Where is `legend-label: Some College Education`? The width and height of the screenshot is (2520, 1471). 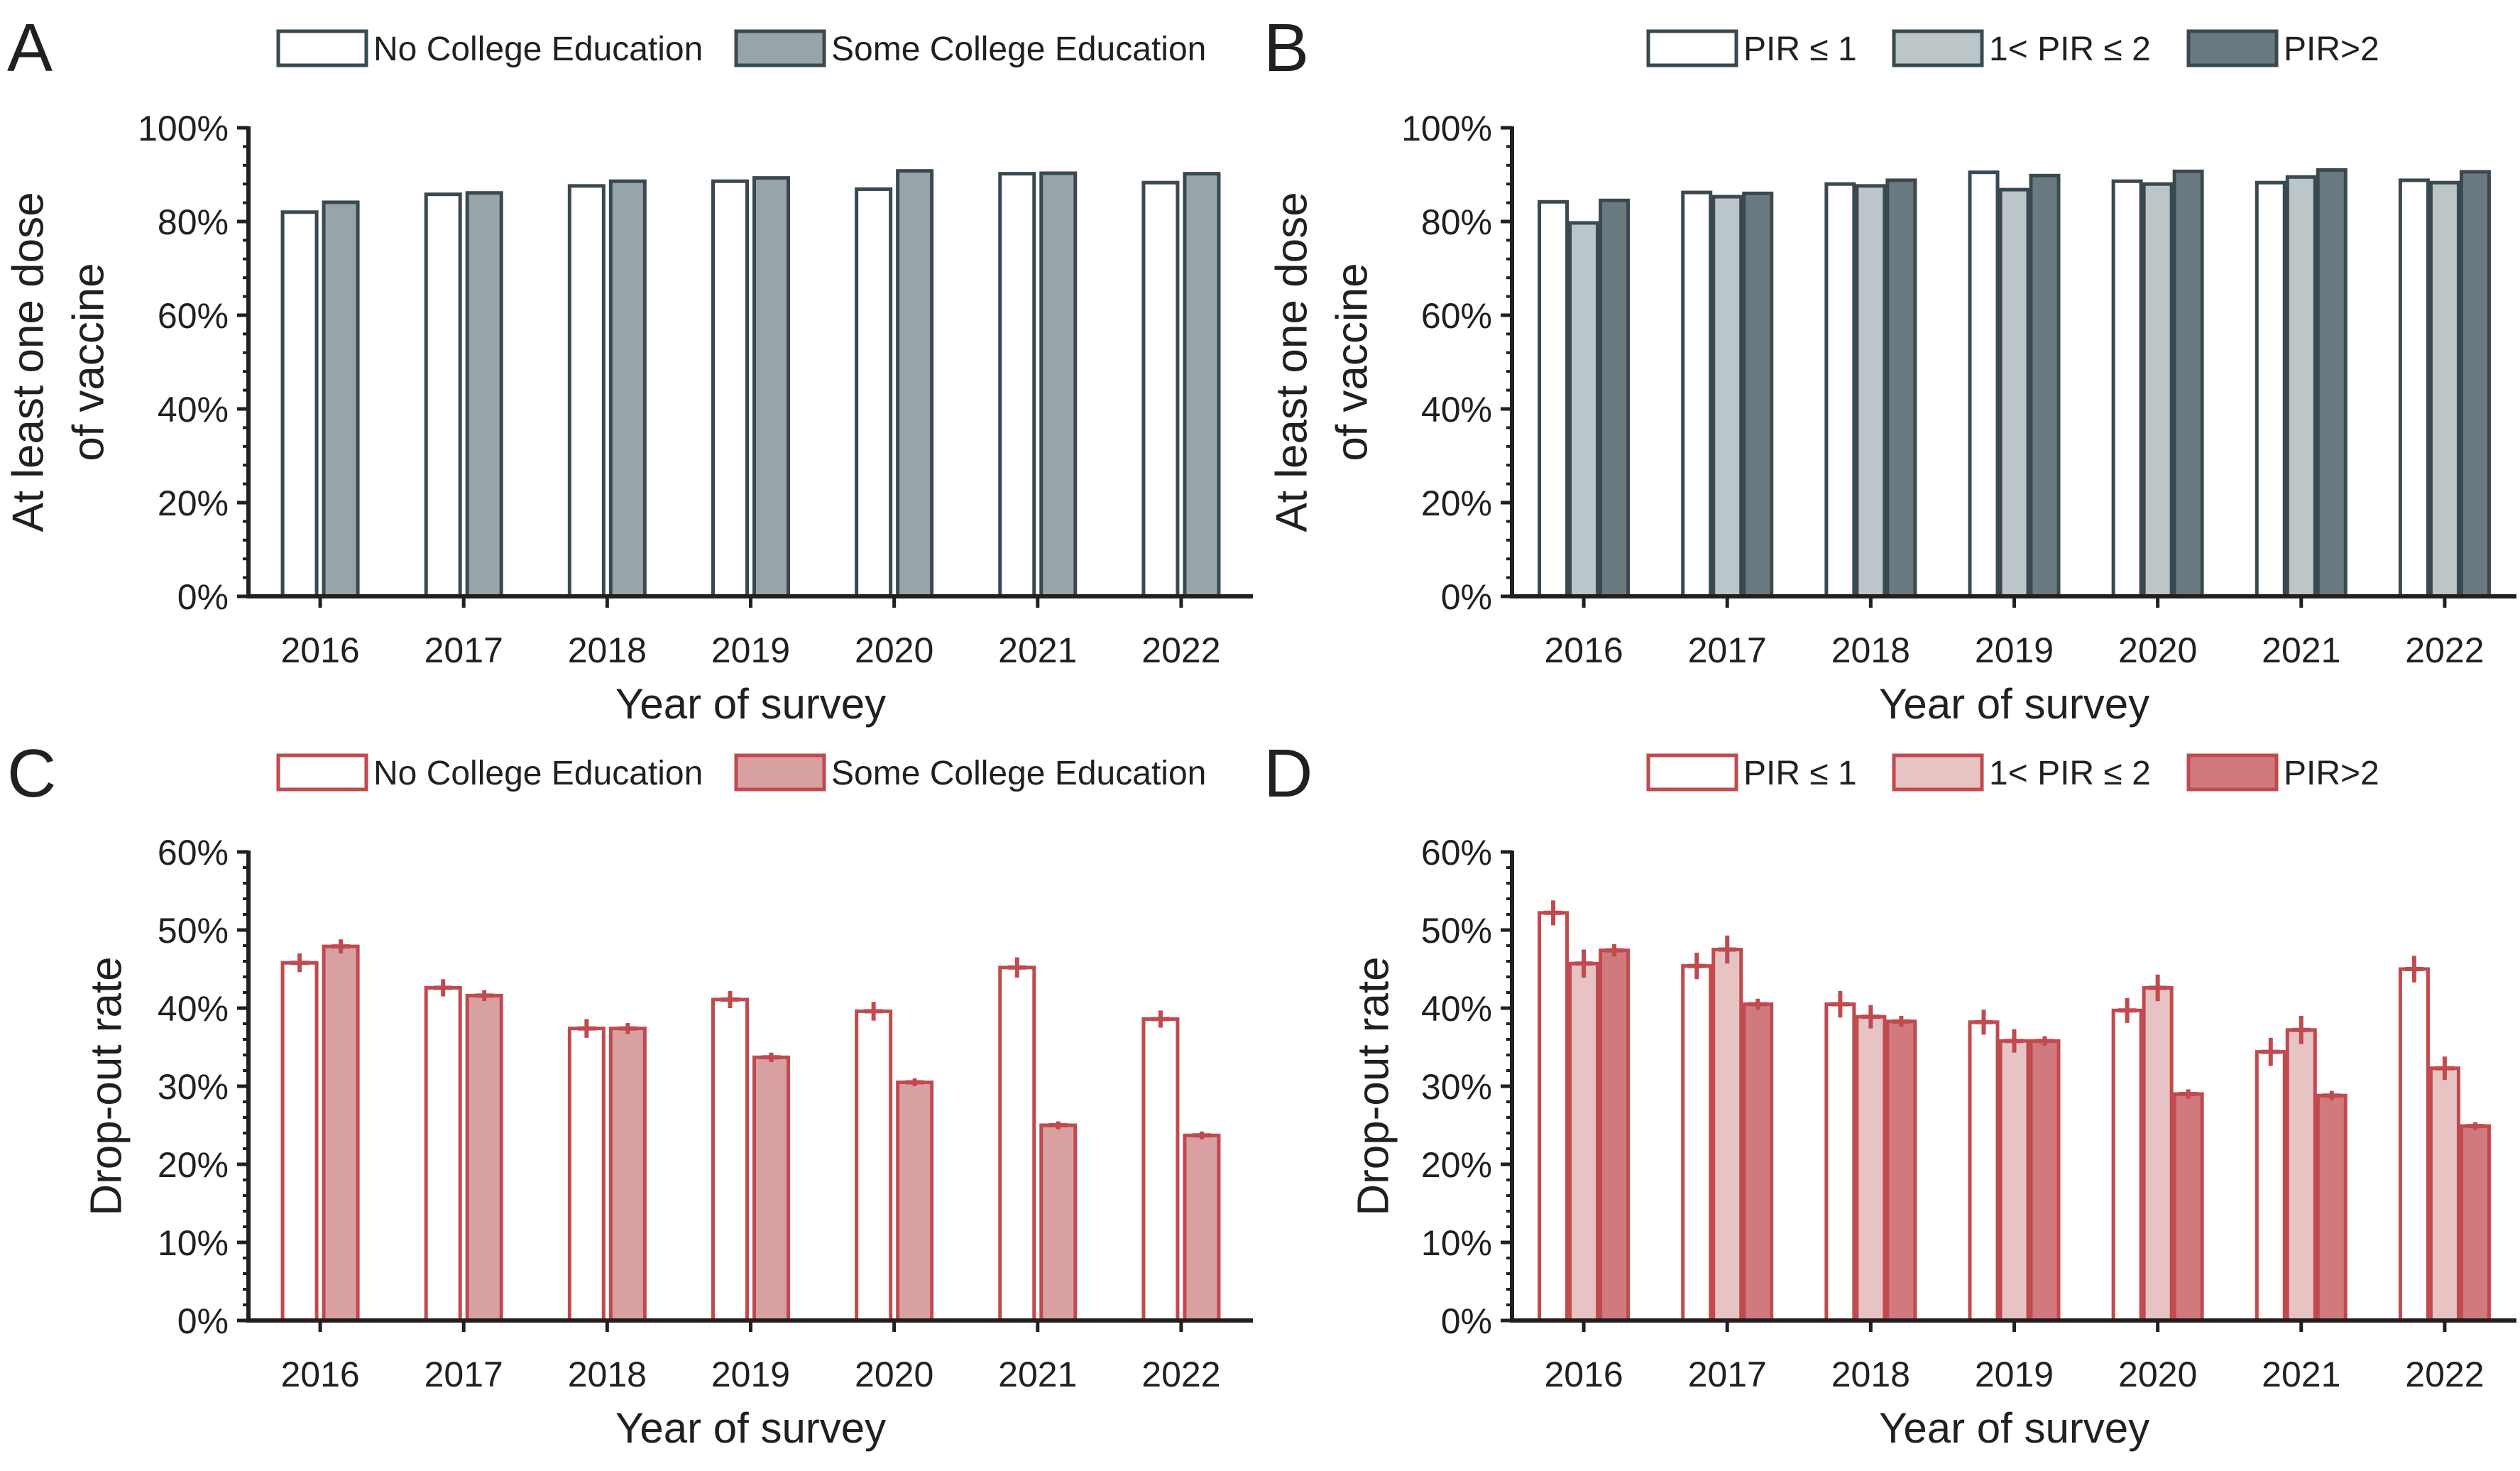
legend-label: Some College Education is located at coordinates (1019, 49).